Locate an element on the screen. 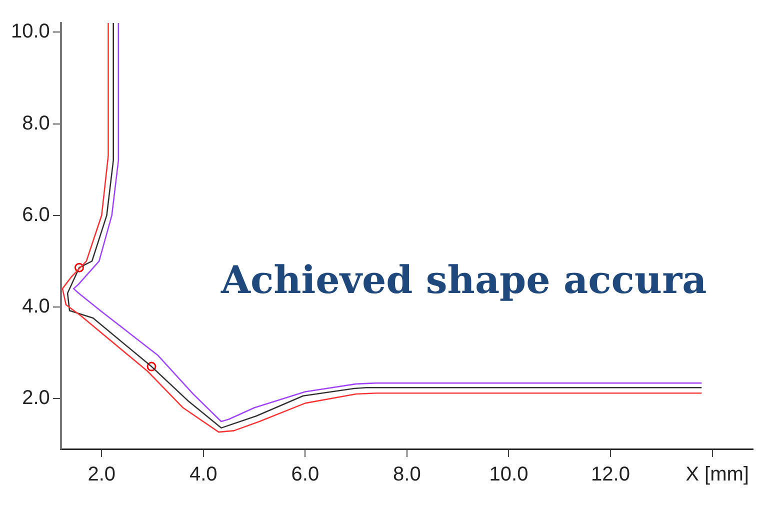 The width and height of the screenshot is (769, 505). y-tick-label: 2.0 is located at coordinates (36, 398).